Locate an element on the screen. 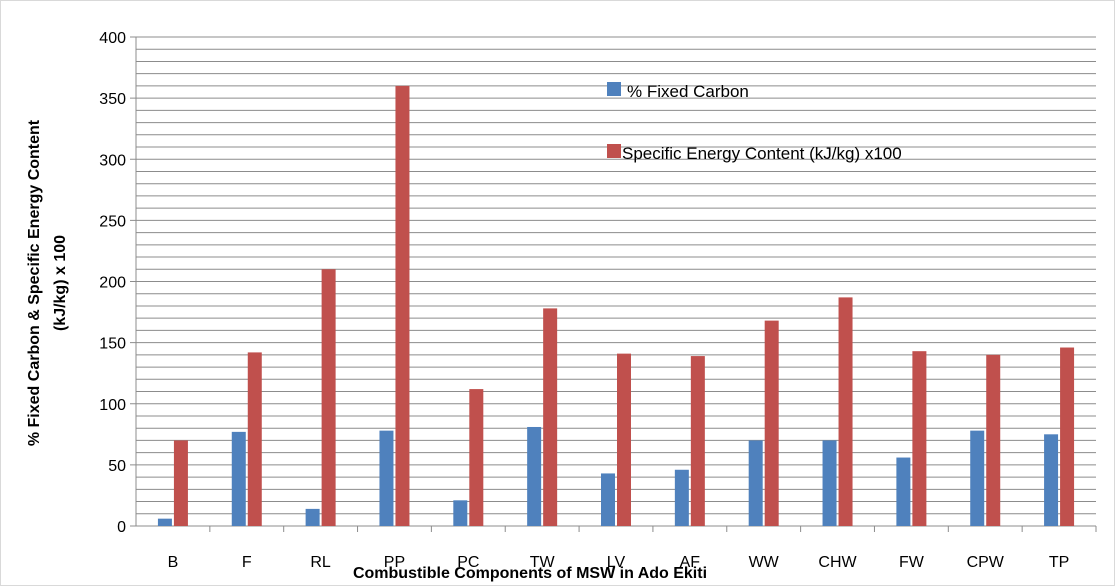  y-tick-label: 300 is located at coordinates (112, 160).